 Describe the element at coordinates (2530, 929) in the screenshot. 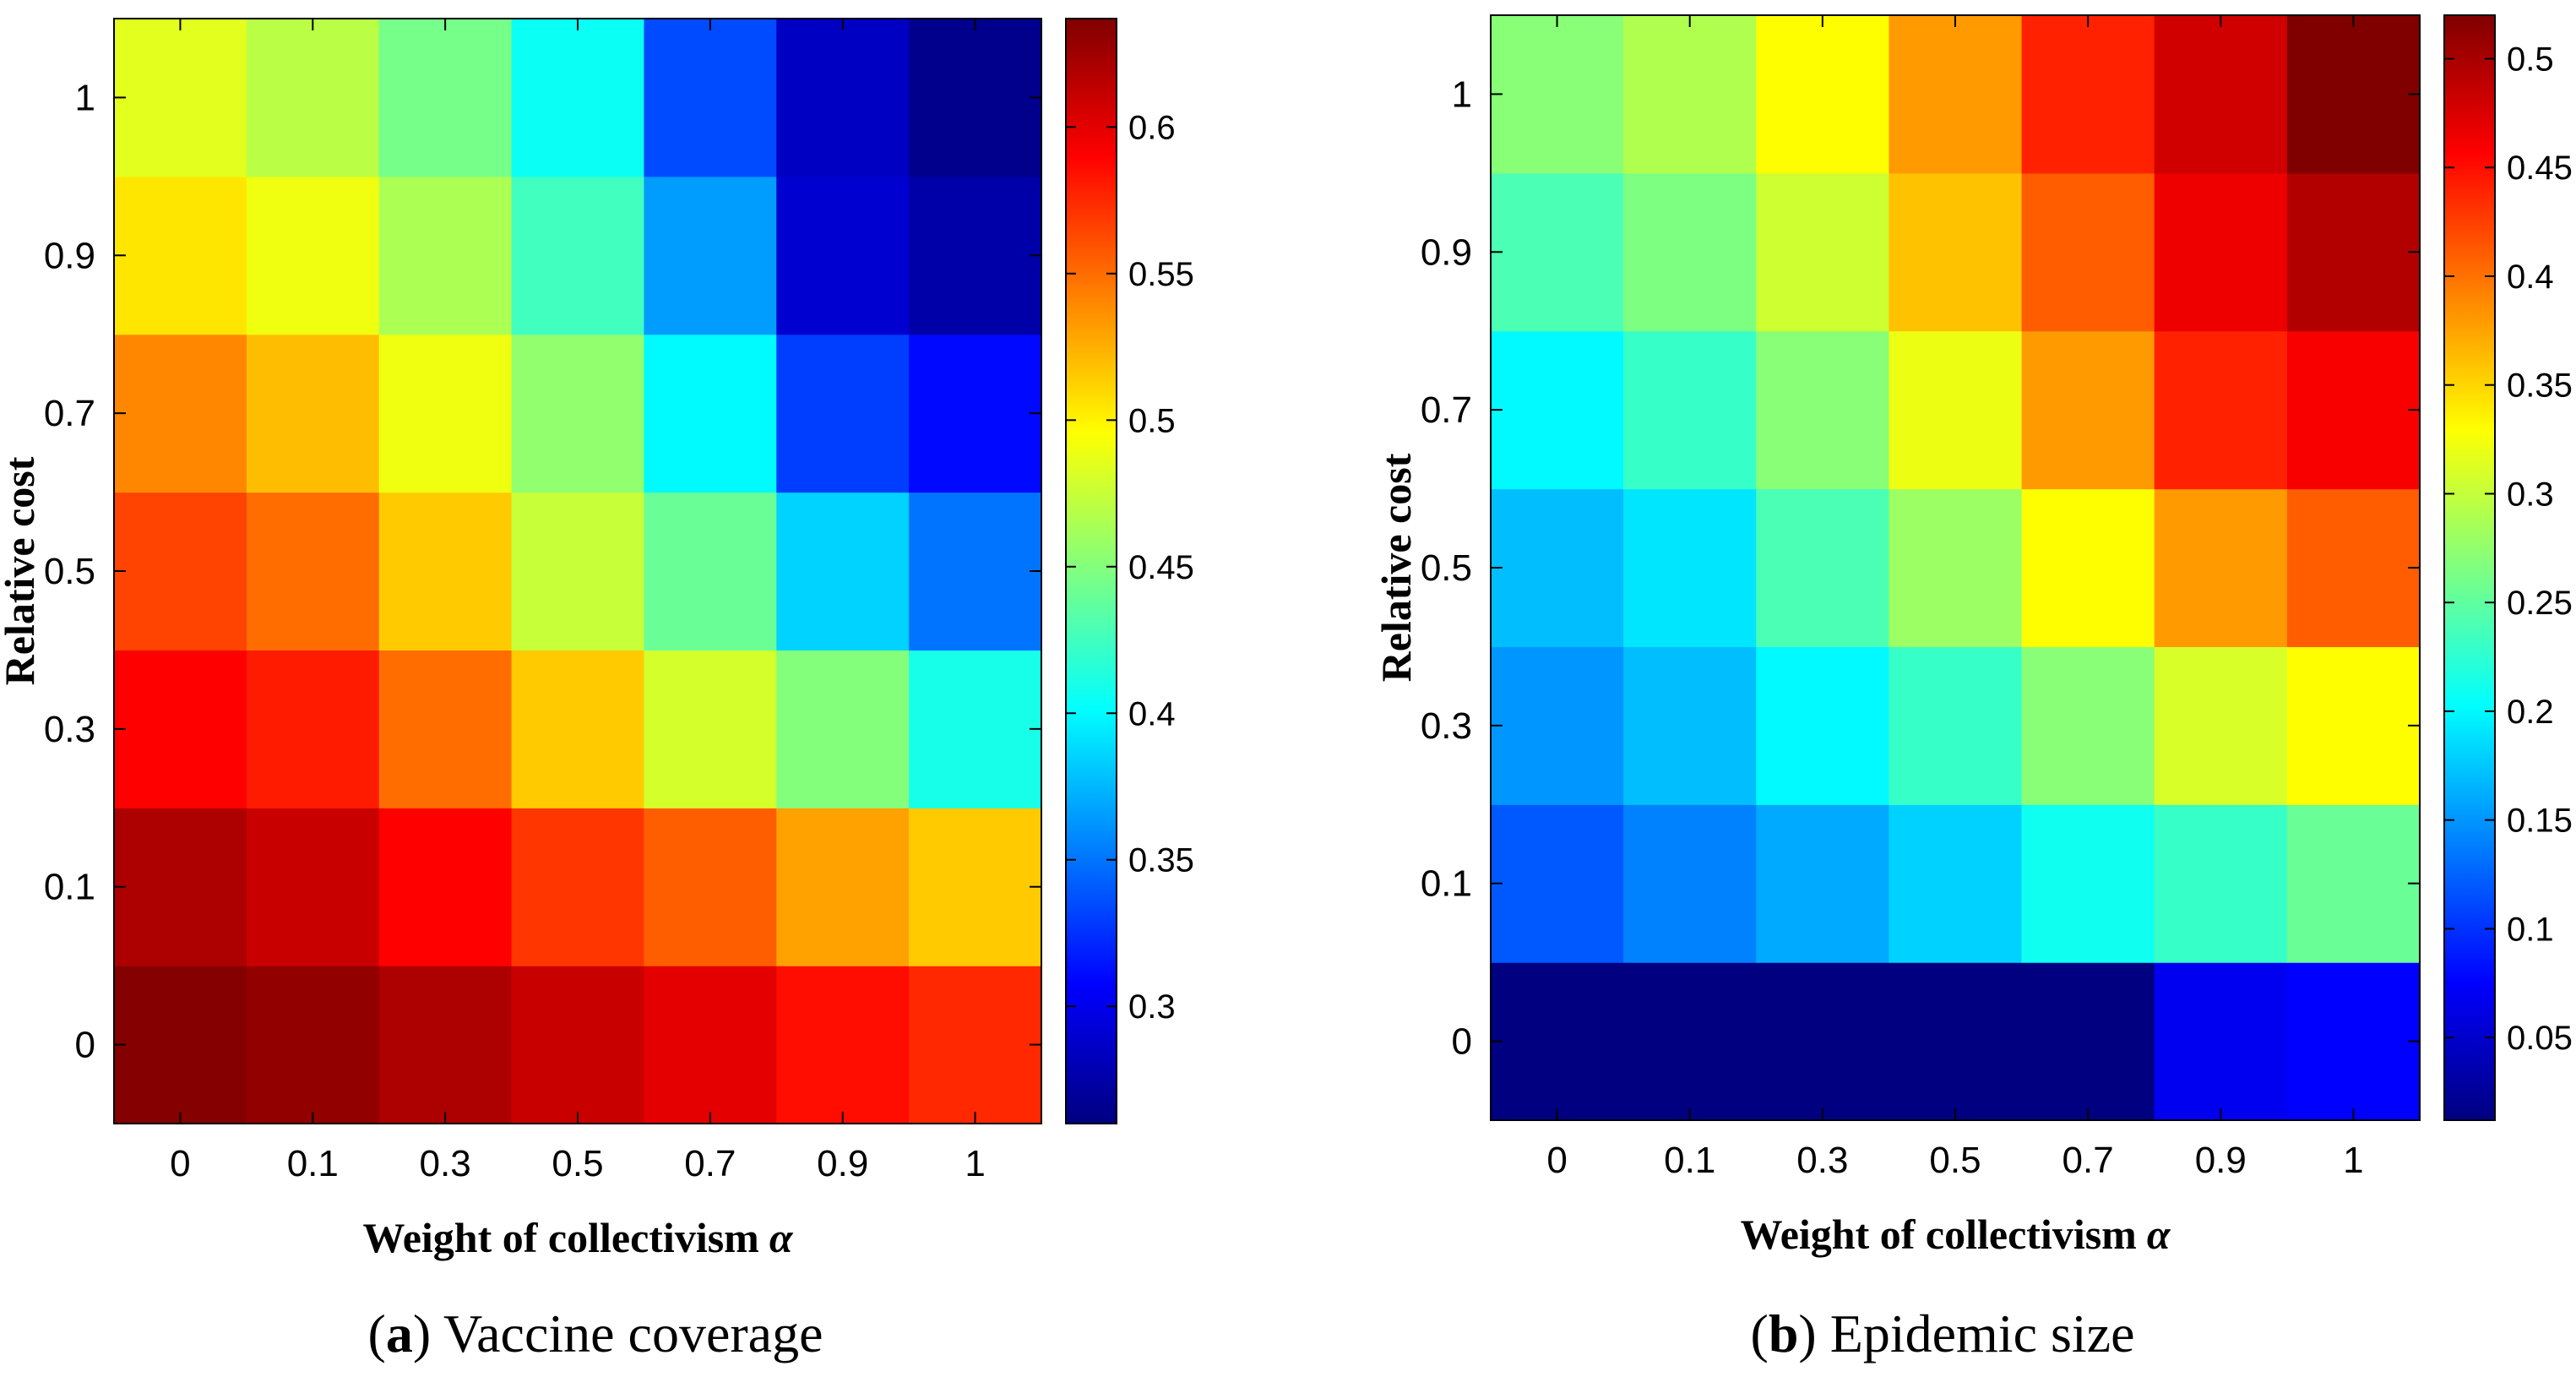

I see `colorbar-tick-label: 0.1` at that location.